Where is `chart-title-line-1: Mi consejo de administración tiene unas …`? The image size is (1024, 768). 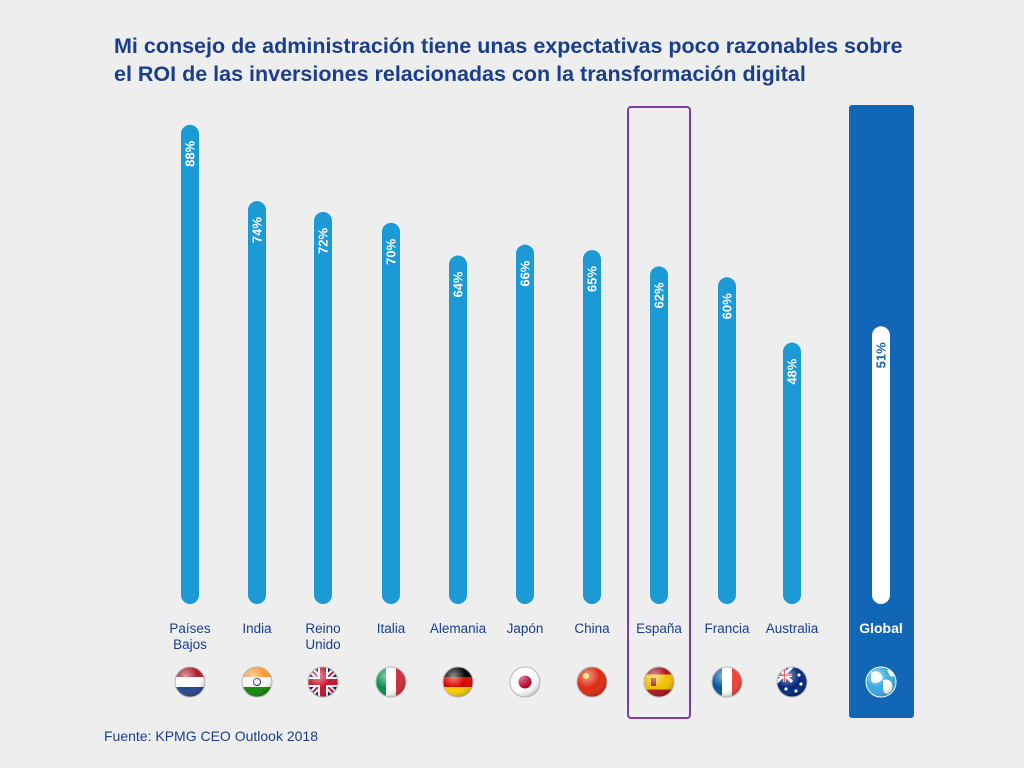 chart-title-line-1: Mi consejo de administración tiene unas … is located at coordinates (508, 46).